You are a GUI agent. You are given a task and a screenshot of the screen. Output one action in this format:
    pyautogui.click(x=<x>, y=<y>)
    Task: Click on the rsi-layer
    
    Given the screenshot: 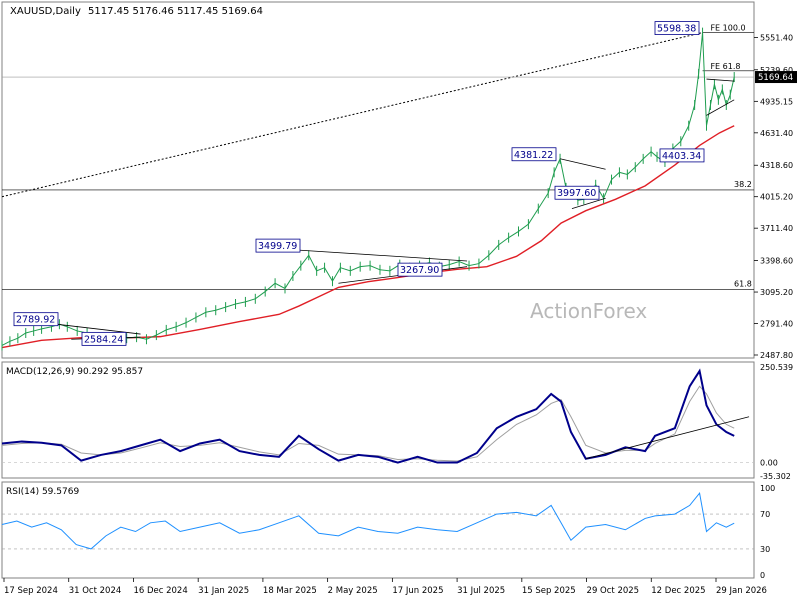 What is the action you would take?
    pyautogui.click(x=377, y=521)
    